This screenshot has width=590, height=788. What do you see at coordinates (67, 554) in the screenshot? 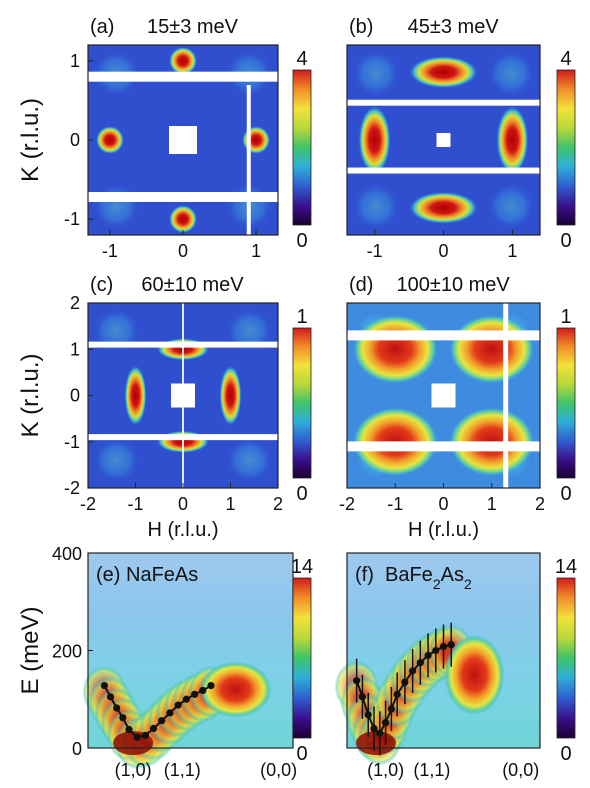
I see `y-tick-label: 400` at bounding box center [67, 554].